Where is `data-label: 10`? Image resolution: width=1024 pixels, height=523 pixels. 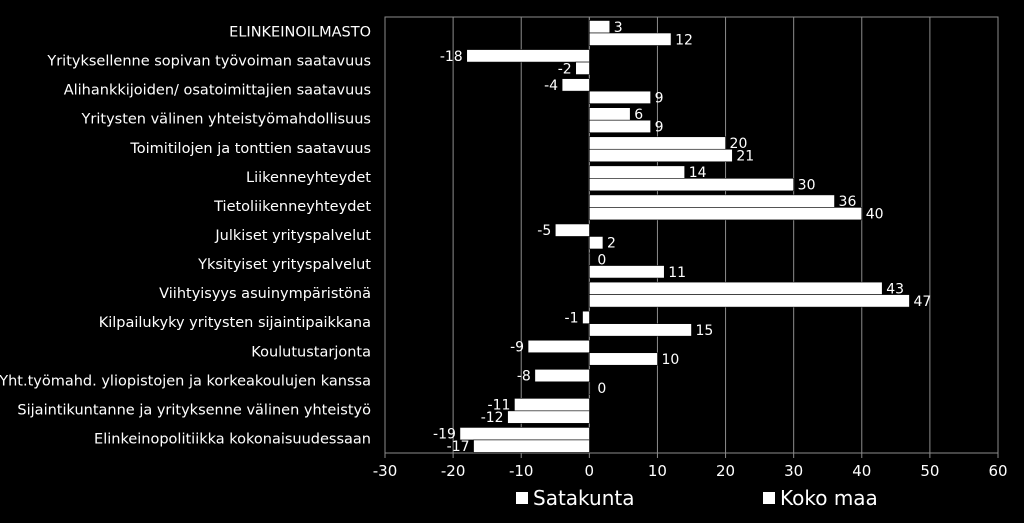 data-label: 10 is located at coordinates (670, 360).